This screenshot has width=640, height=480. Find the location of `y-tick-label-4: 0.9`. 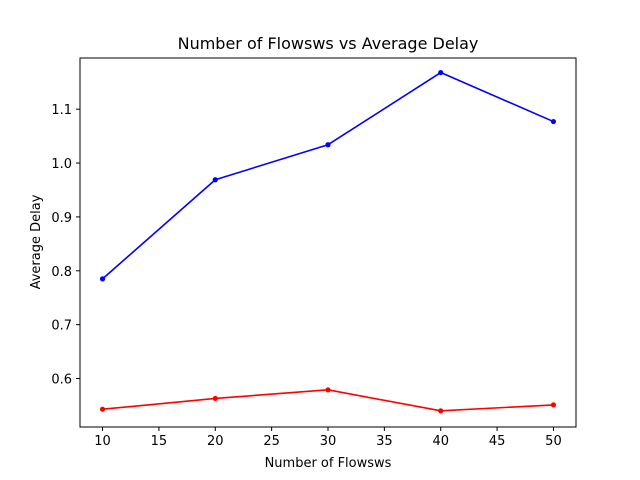

y-tick-label-4: 0.9 is located at coordinates (61, 218).